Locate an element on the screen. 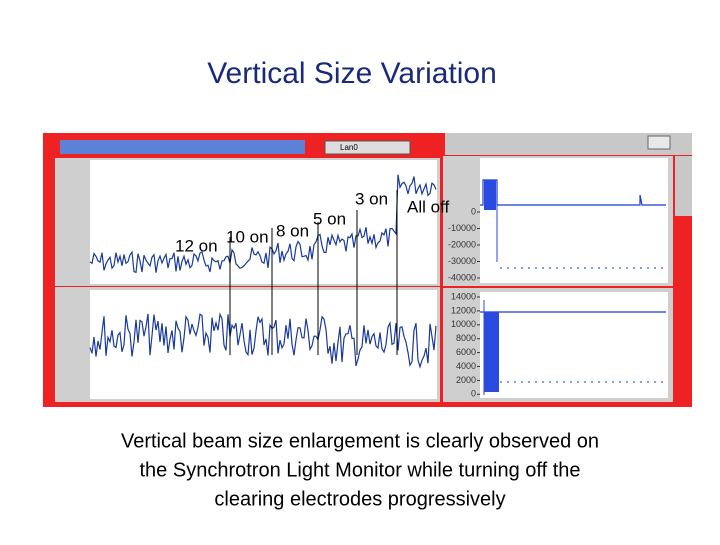 The height and width of the screenshot is (545, 720). y-tick-label: 6000 is located at coordinates (466, 352).